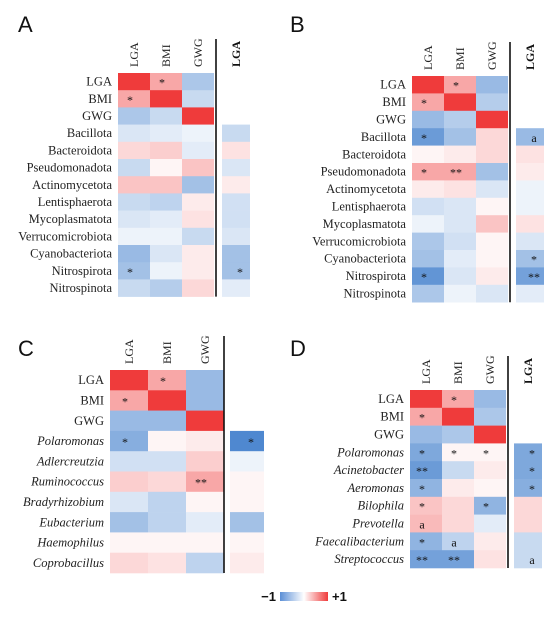 The height and width of the screenshot is (620, 550). Describe the element at coordinates (304, 596) in the screenshot. I see `color-legend: −1 +1` at that location.